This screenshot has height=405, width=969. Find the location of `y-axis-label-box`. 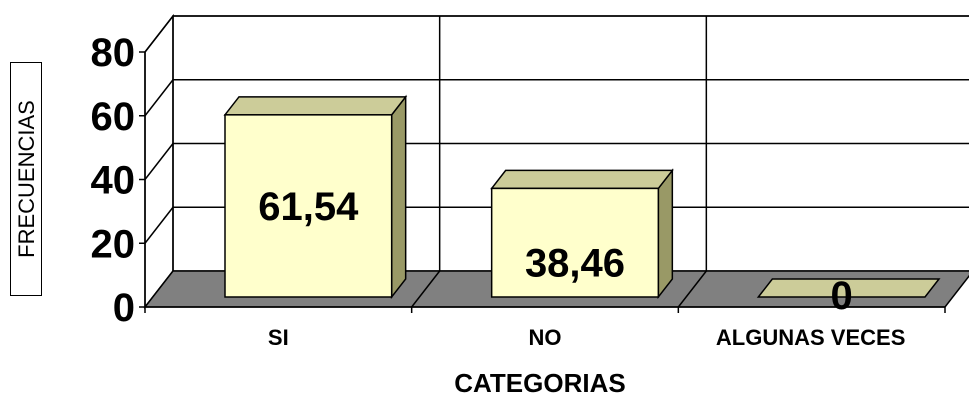

y-axis-label-box is located at coordinates (26, 179).